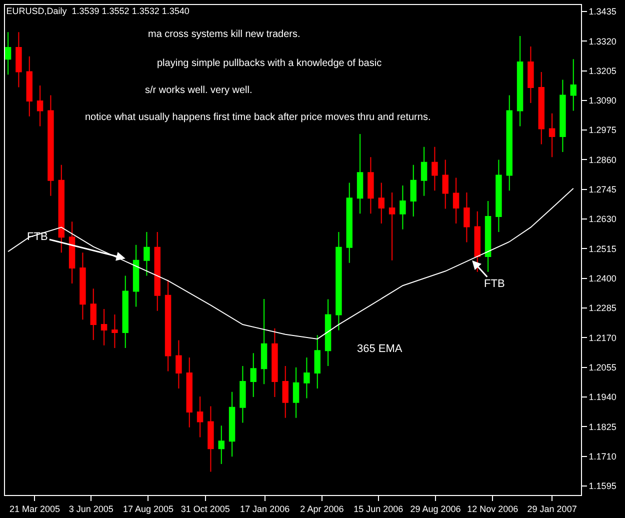 Image resolution: width=625 pixels, height=518 pixels. I want to click on y-tick-label: 1.2745, so click(602, 189).